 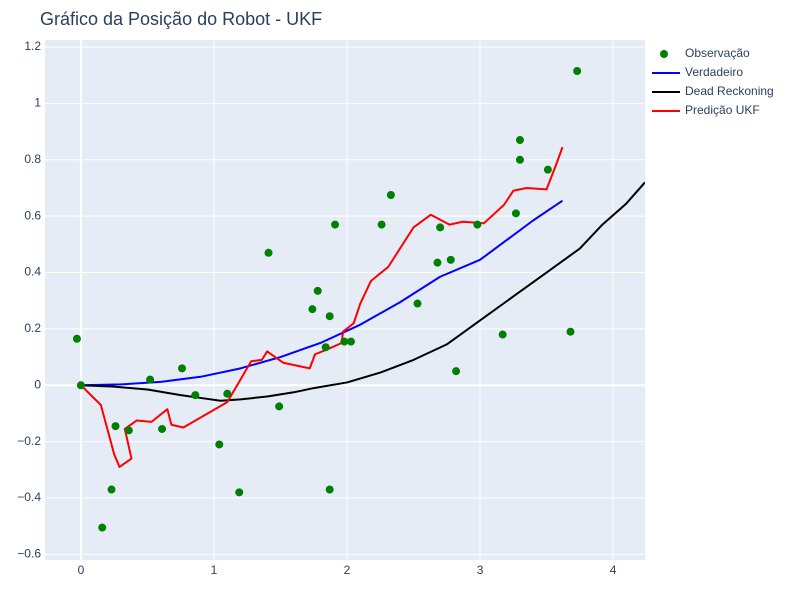 I want to click on legend-label: Predição UKF, so click(x=722, y=110).